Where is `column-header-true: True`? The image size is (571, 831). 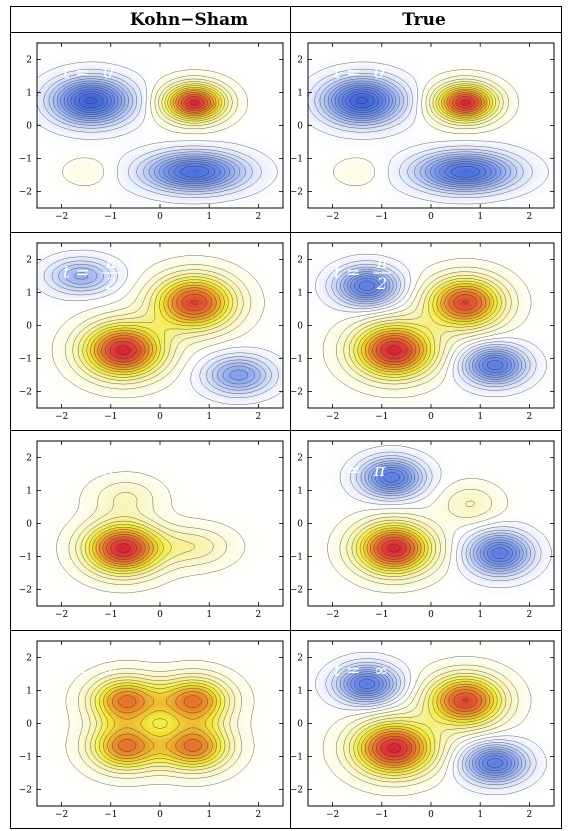
column-header-true: True is located at coordinates (424, 20).